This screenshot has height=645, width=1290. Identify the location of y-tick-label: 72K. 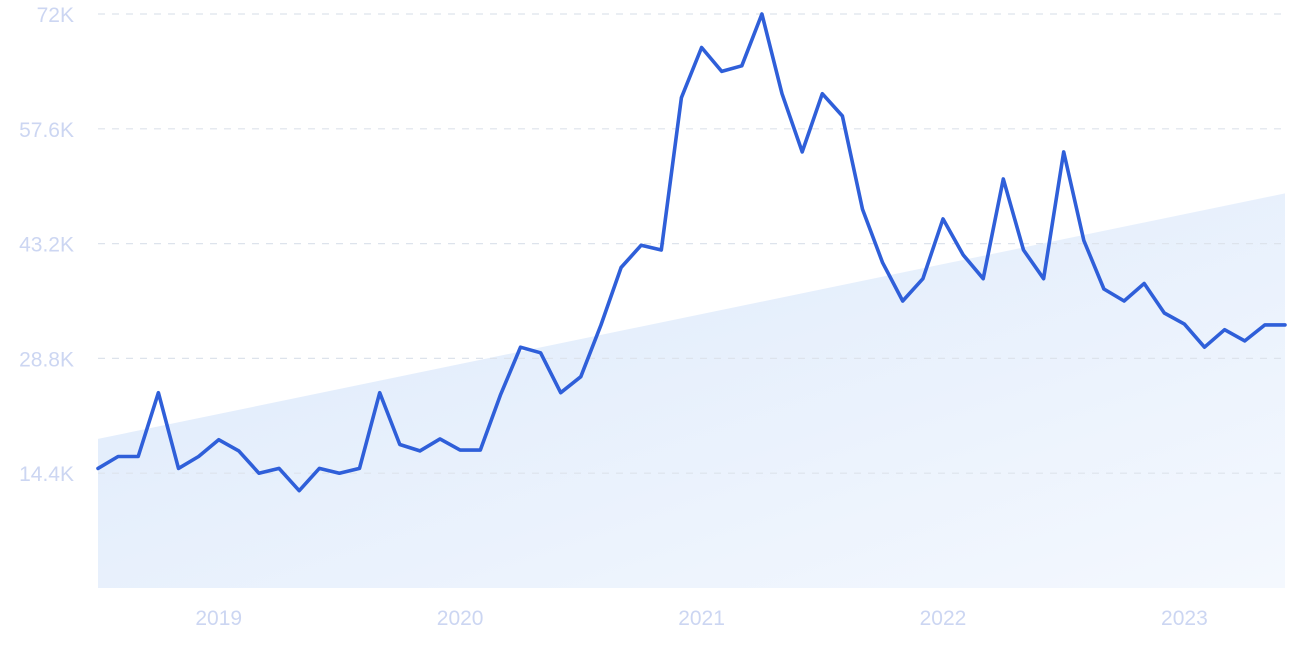
(55, 15).